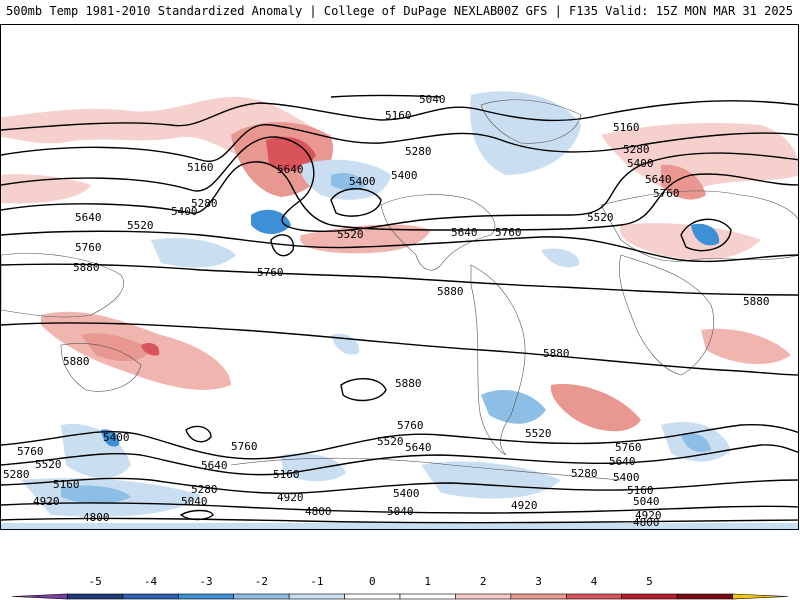  I want to click on color-scale-tick-label: 4, so click(594, 581).